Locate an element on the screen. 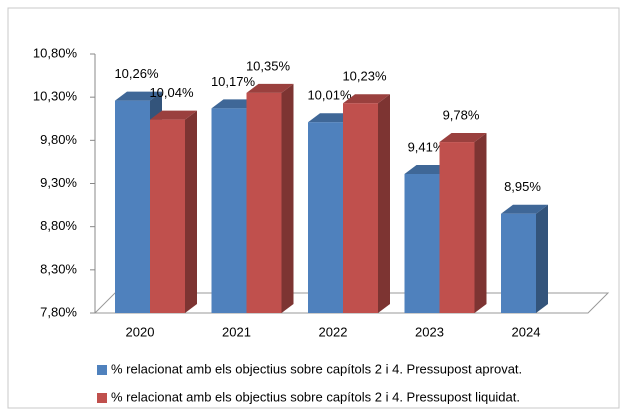 The width and height of the screenshot is (628, 414). y-tick-label: 8,30% is located at coordinates (58, 268).